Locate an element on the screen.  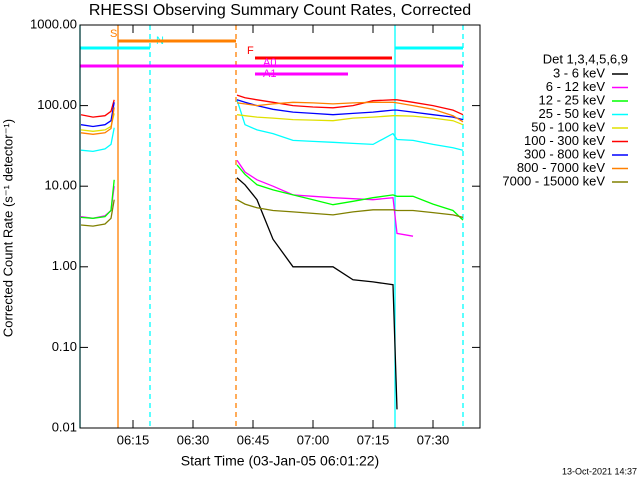
legend-label: 3 - 6 keV is located at coordinates (579, 72).